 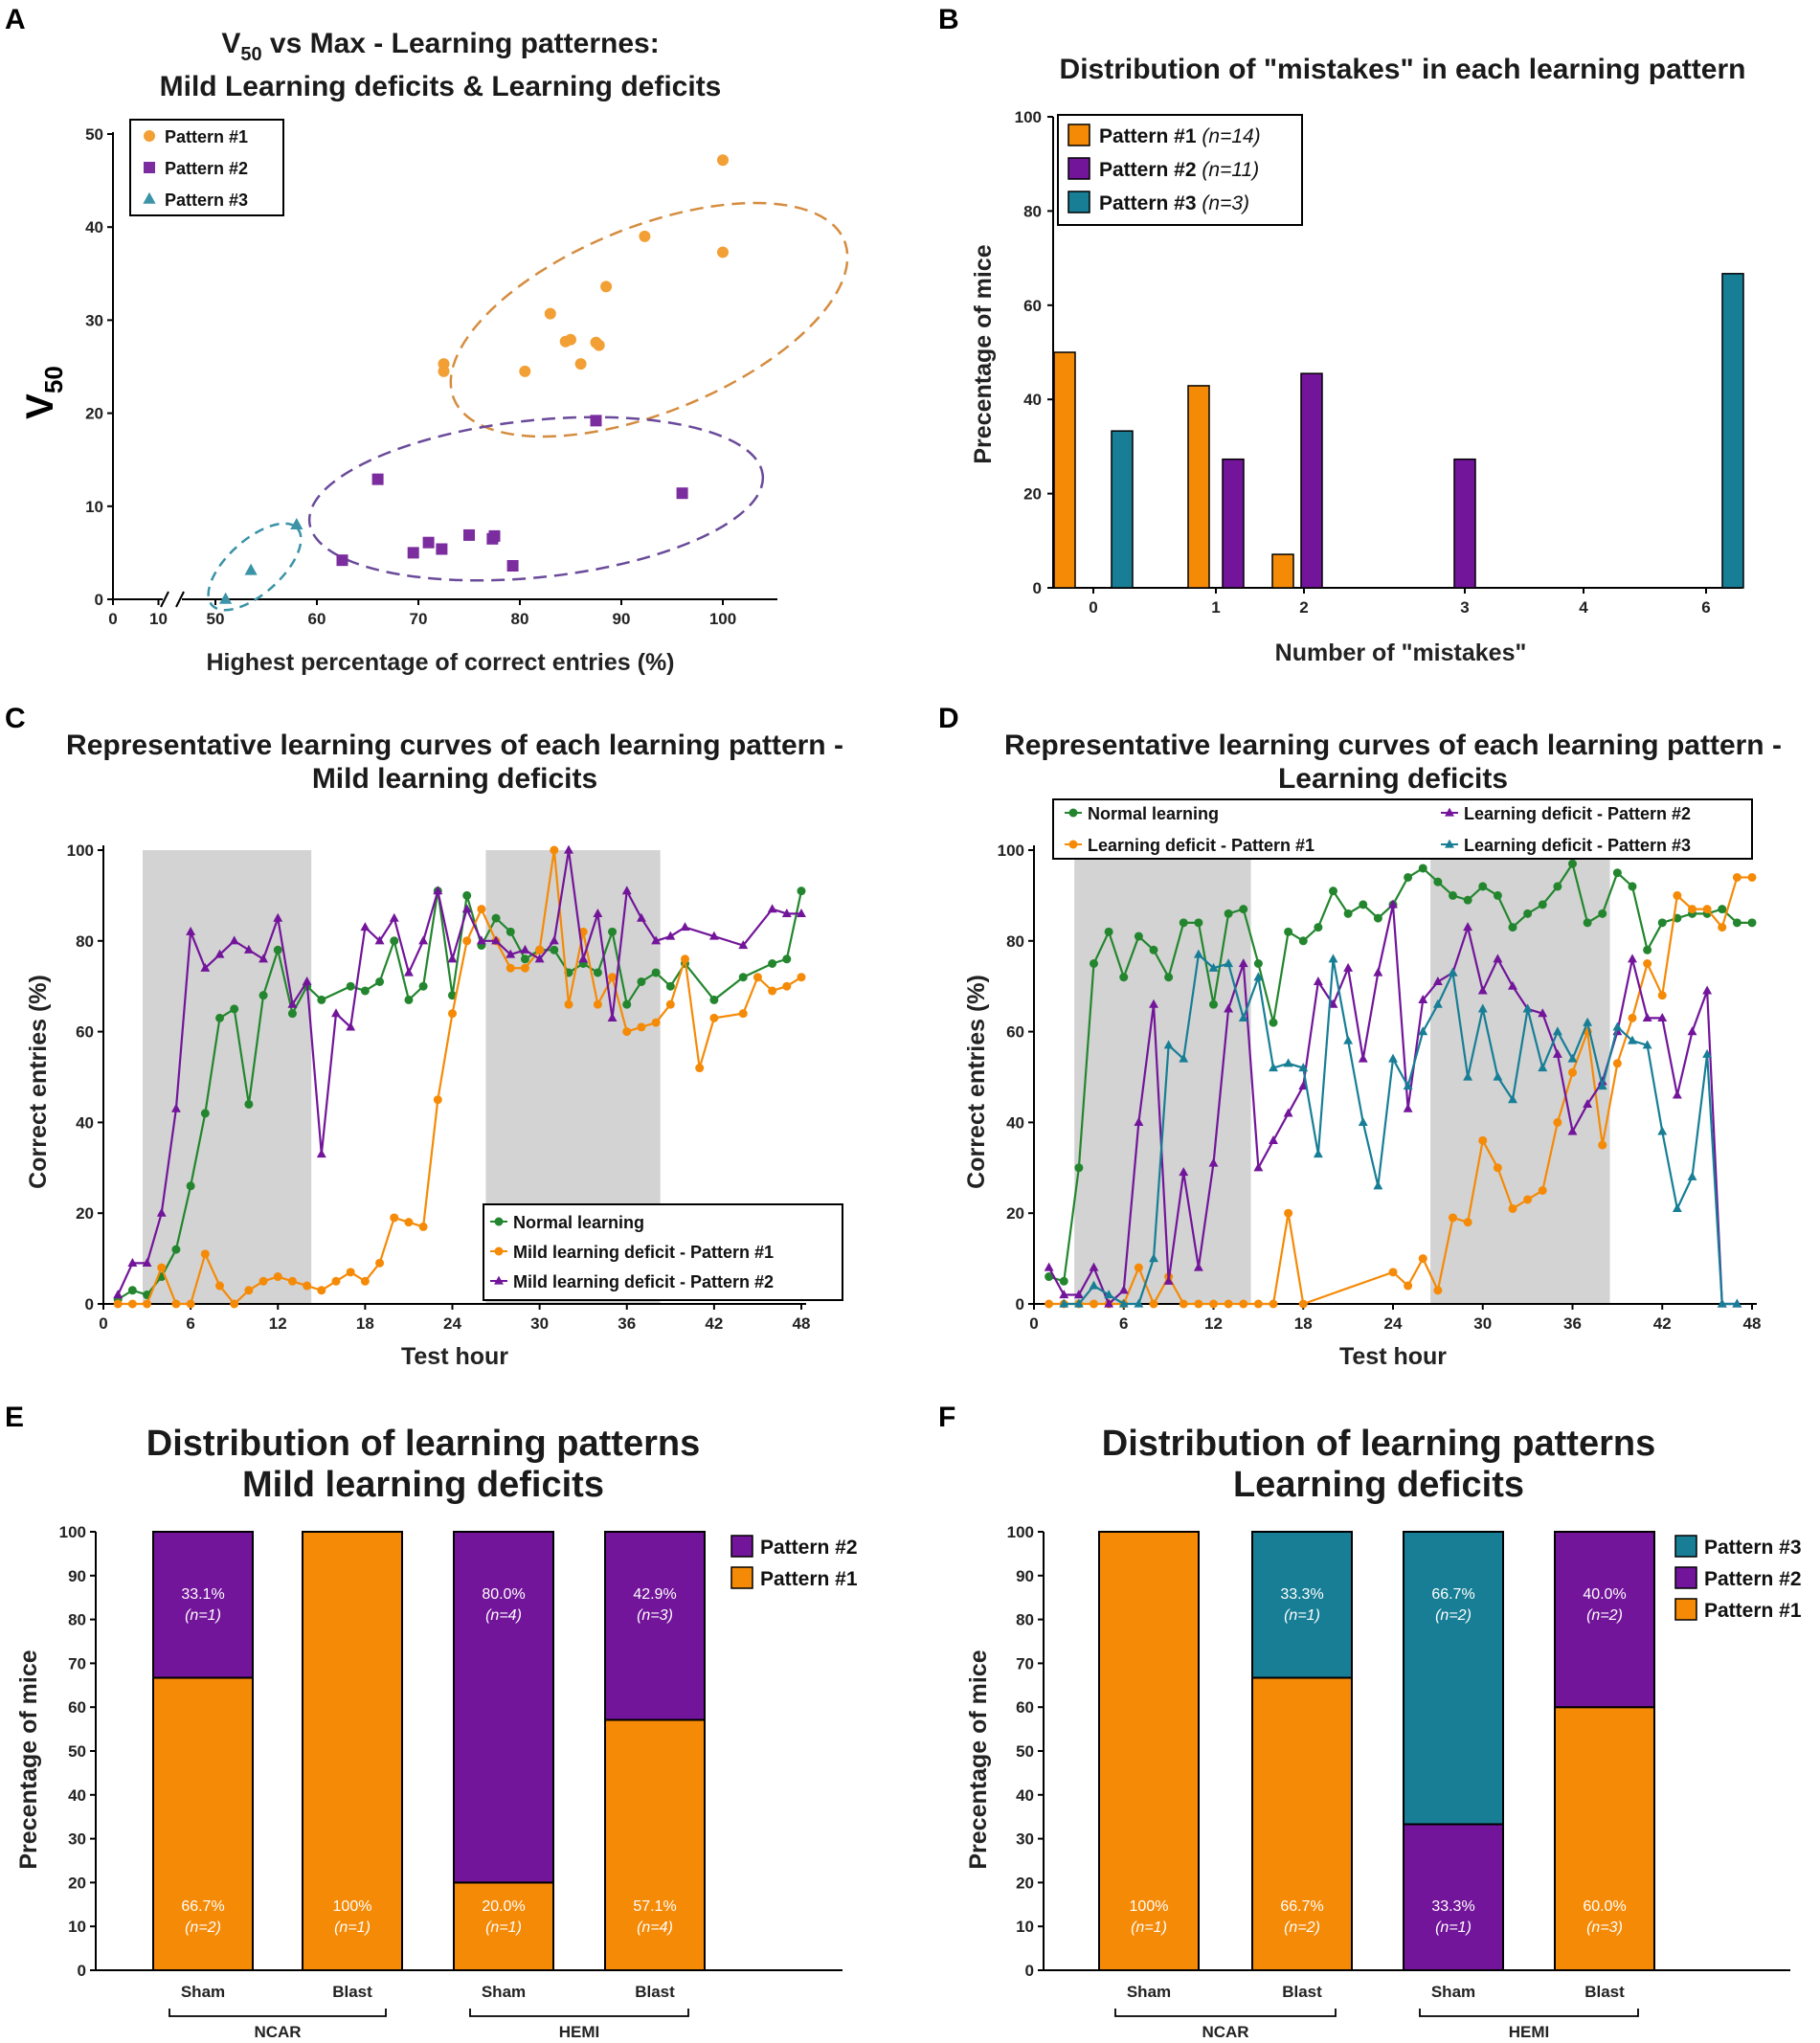 I want to click on x-tick-label: Blast, so click(x=1605, y=1992).